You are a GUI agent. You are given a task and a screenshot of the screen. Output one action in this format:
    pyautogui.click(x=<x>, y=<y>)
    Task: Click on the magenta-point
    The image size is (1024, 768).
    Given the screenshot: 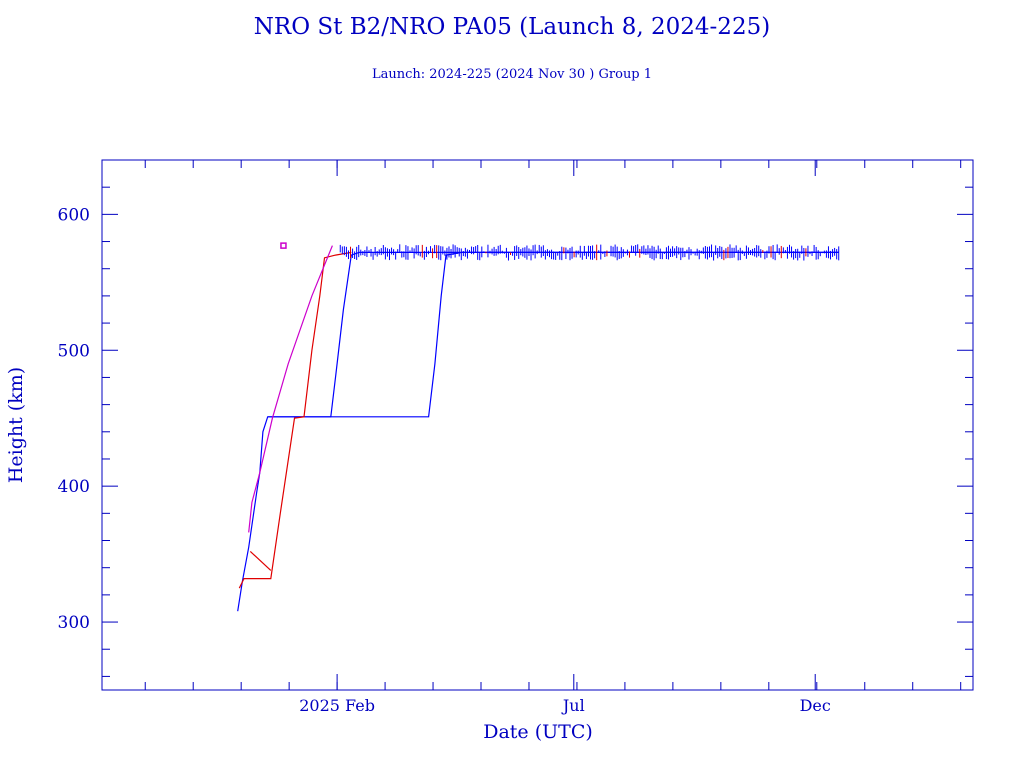 What is the action you would take?
    pyautogui.click(x=283, y=245)
    